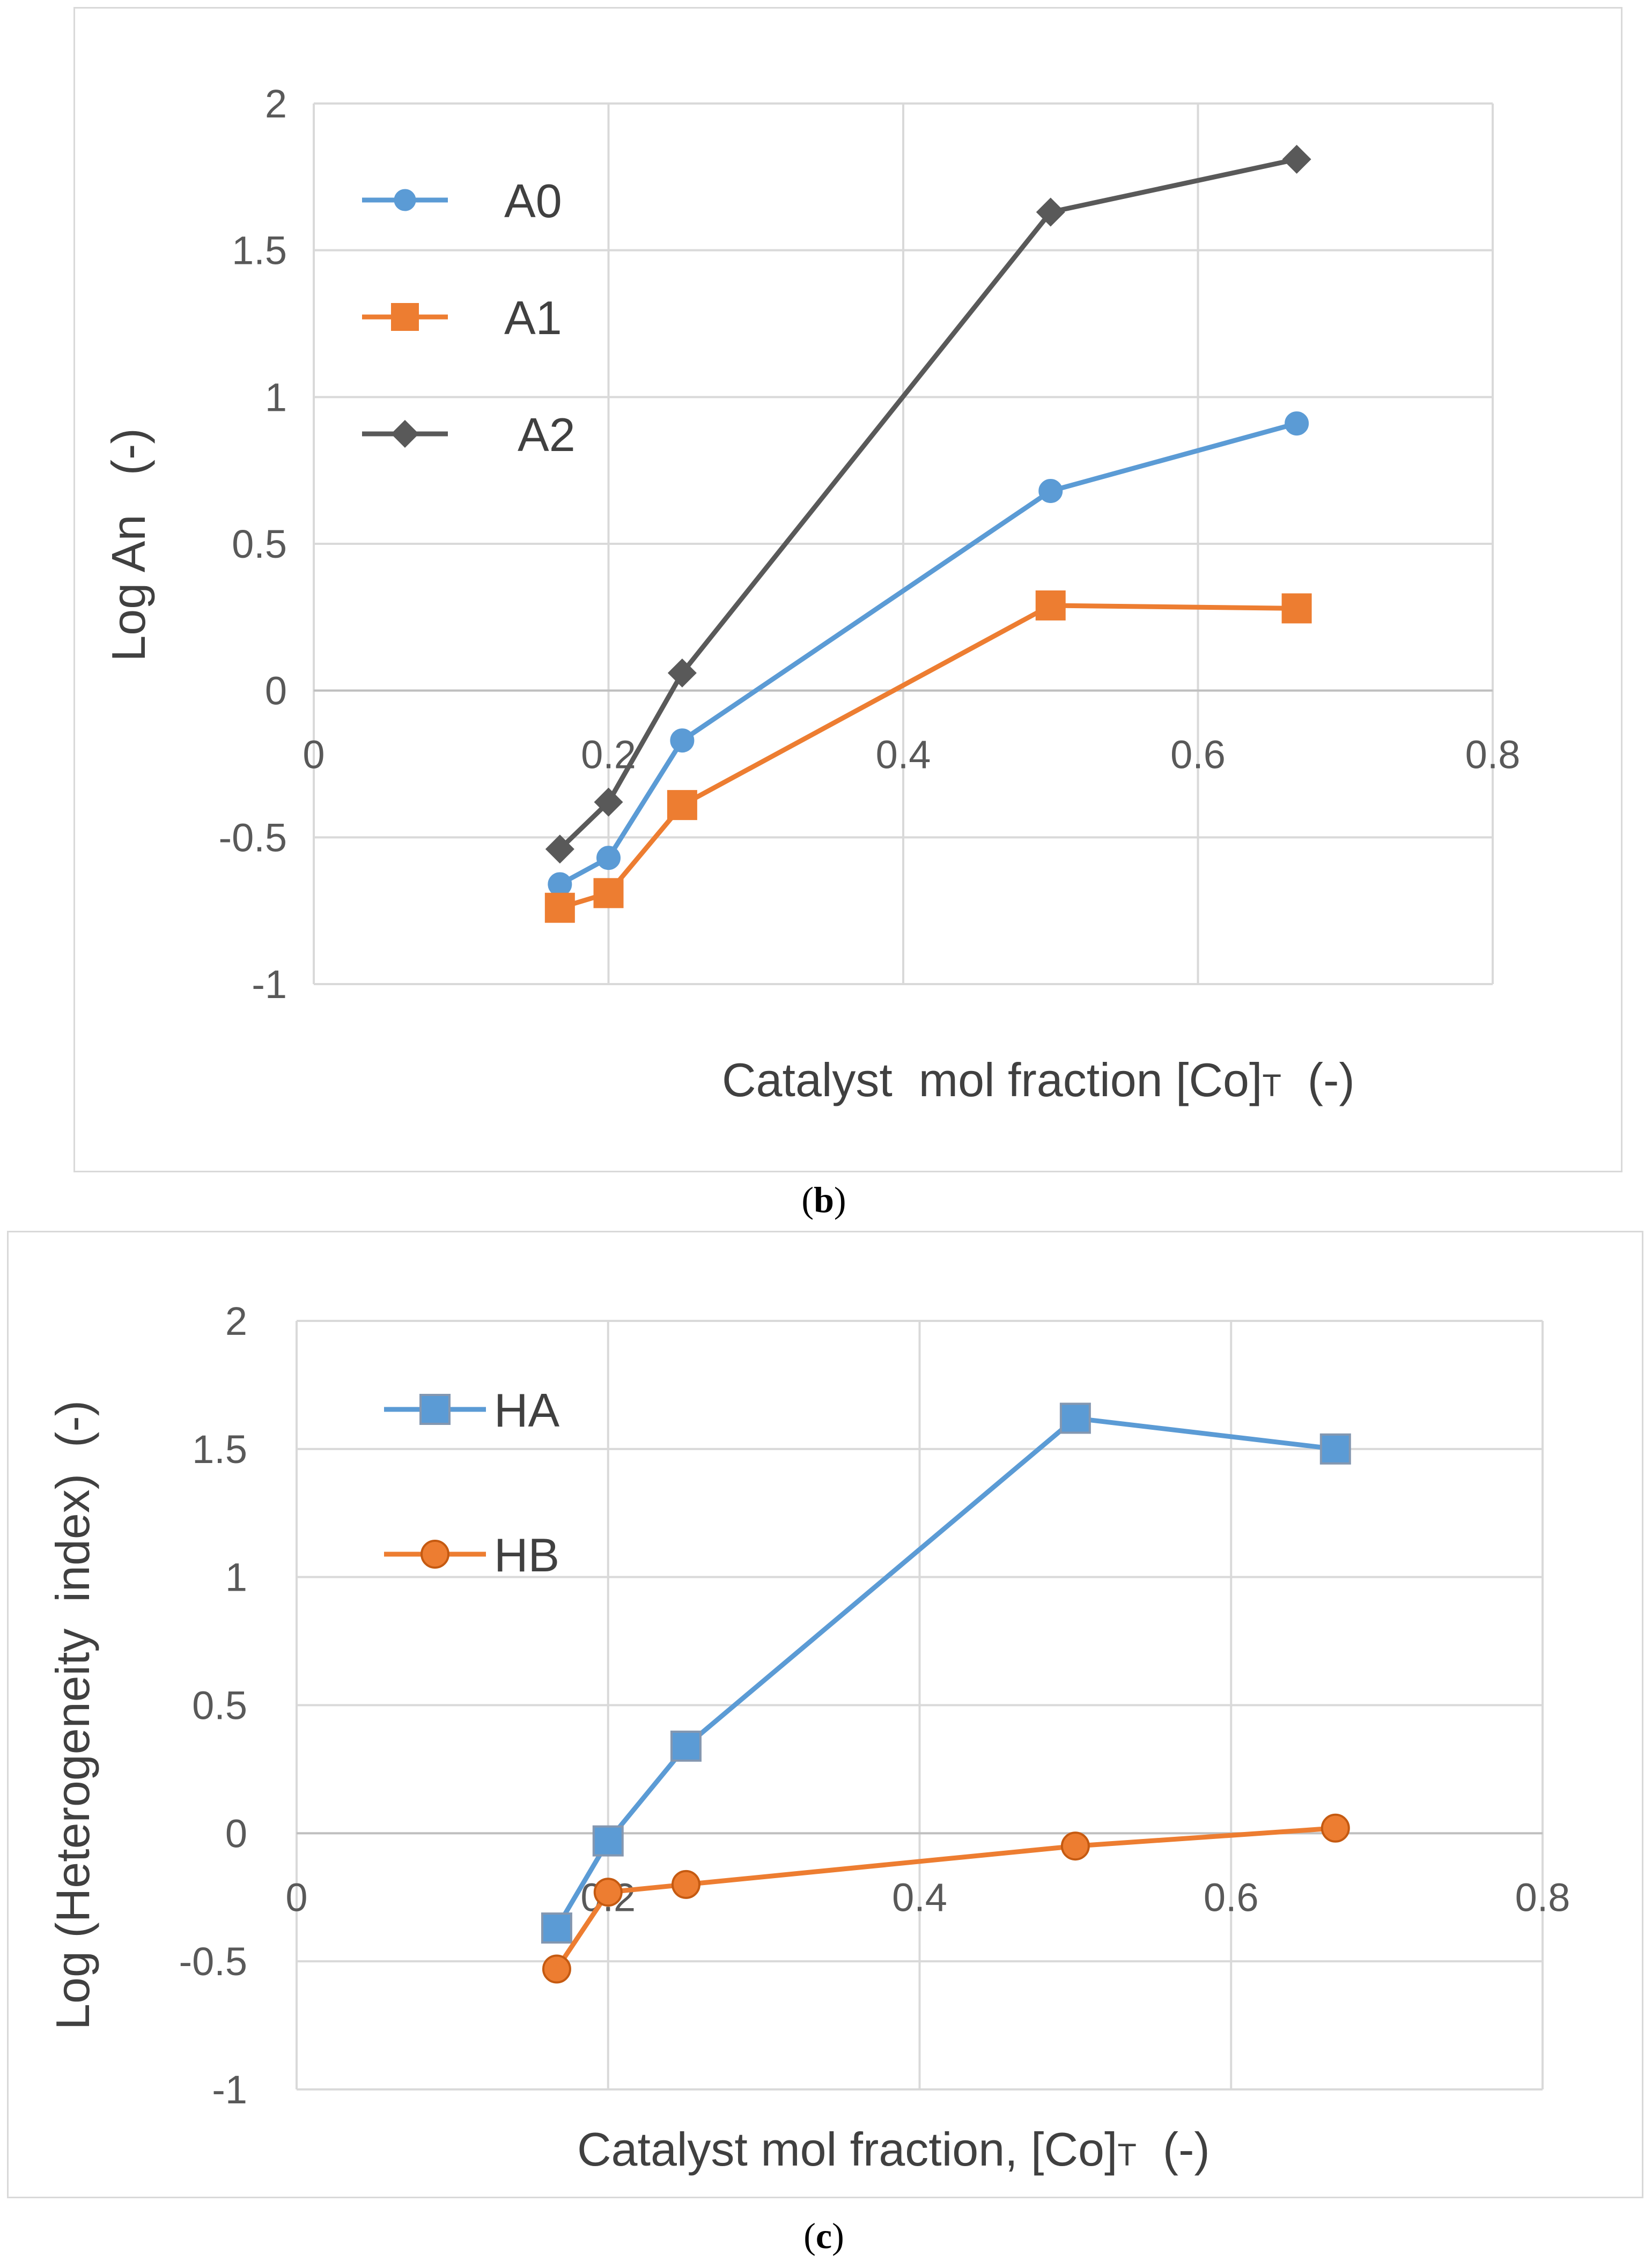  Describe the element at coordinates (847, 2149) in the screenshot. I see `chart-c-x-axis-title-main: Catalyst mol fraction, [Co]` at that location.